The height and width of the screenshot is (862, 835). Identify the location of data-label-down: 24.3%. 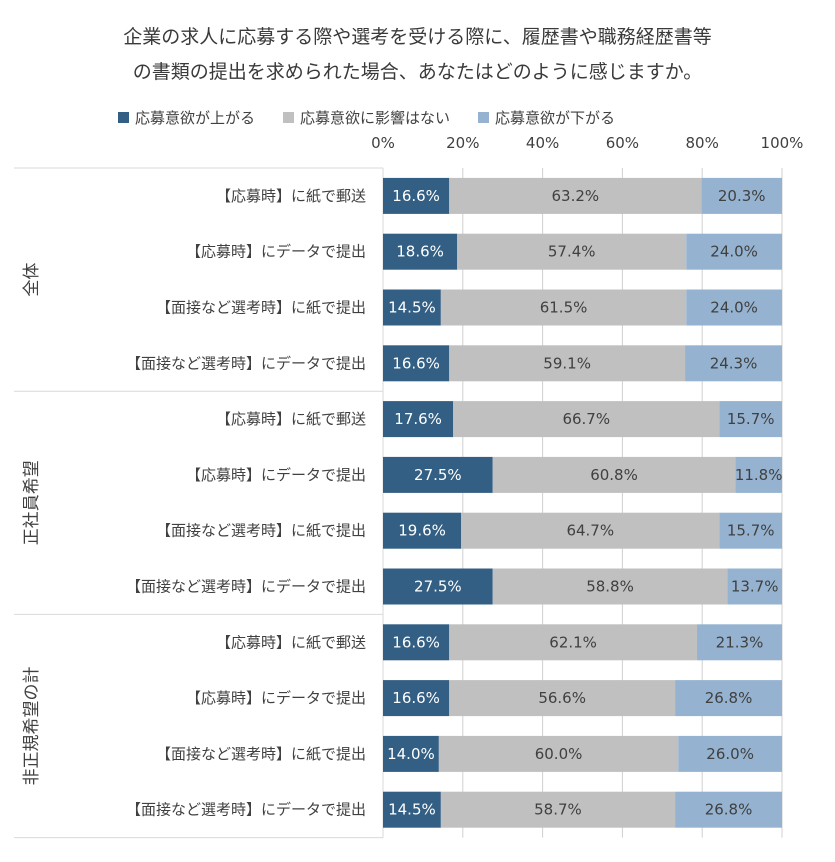
(734, 363).